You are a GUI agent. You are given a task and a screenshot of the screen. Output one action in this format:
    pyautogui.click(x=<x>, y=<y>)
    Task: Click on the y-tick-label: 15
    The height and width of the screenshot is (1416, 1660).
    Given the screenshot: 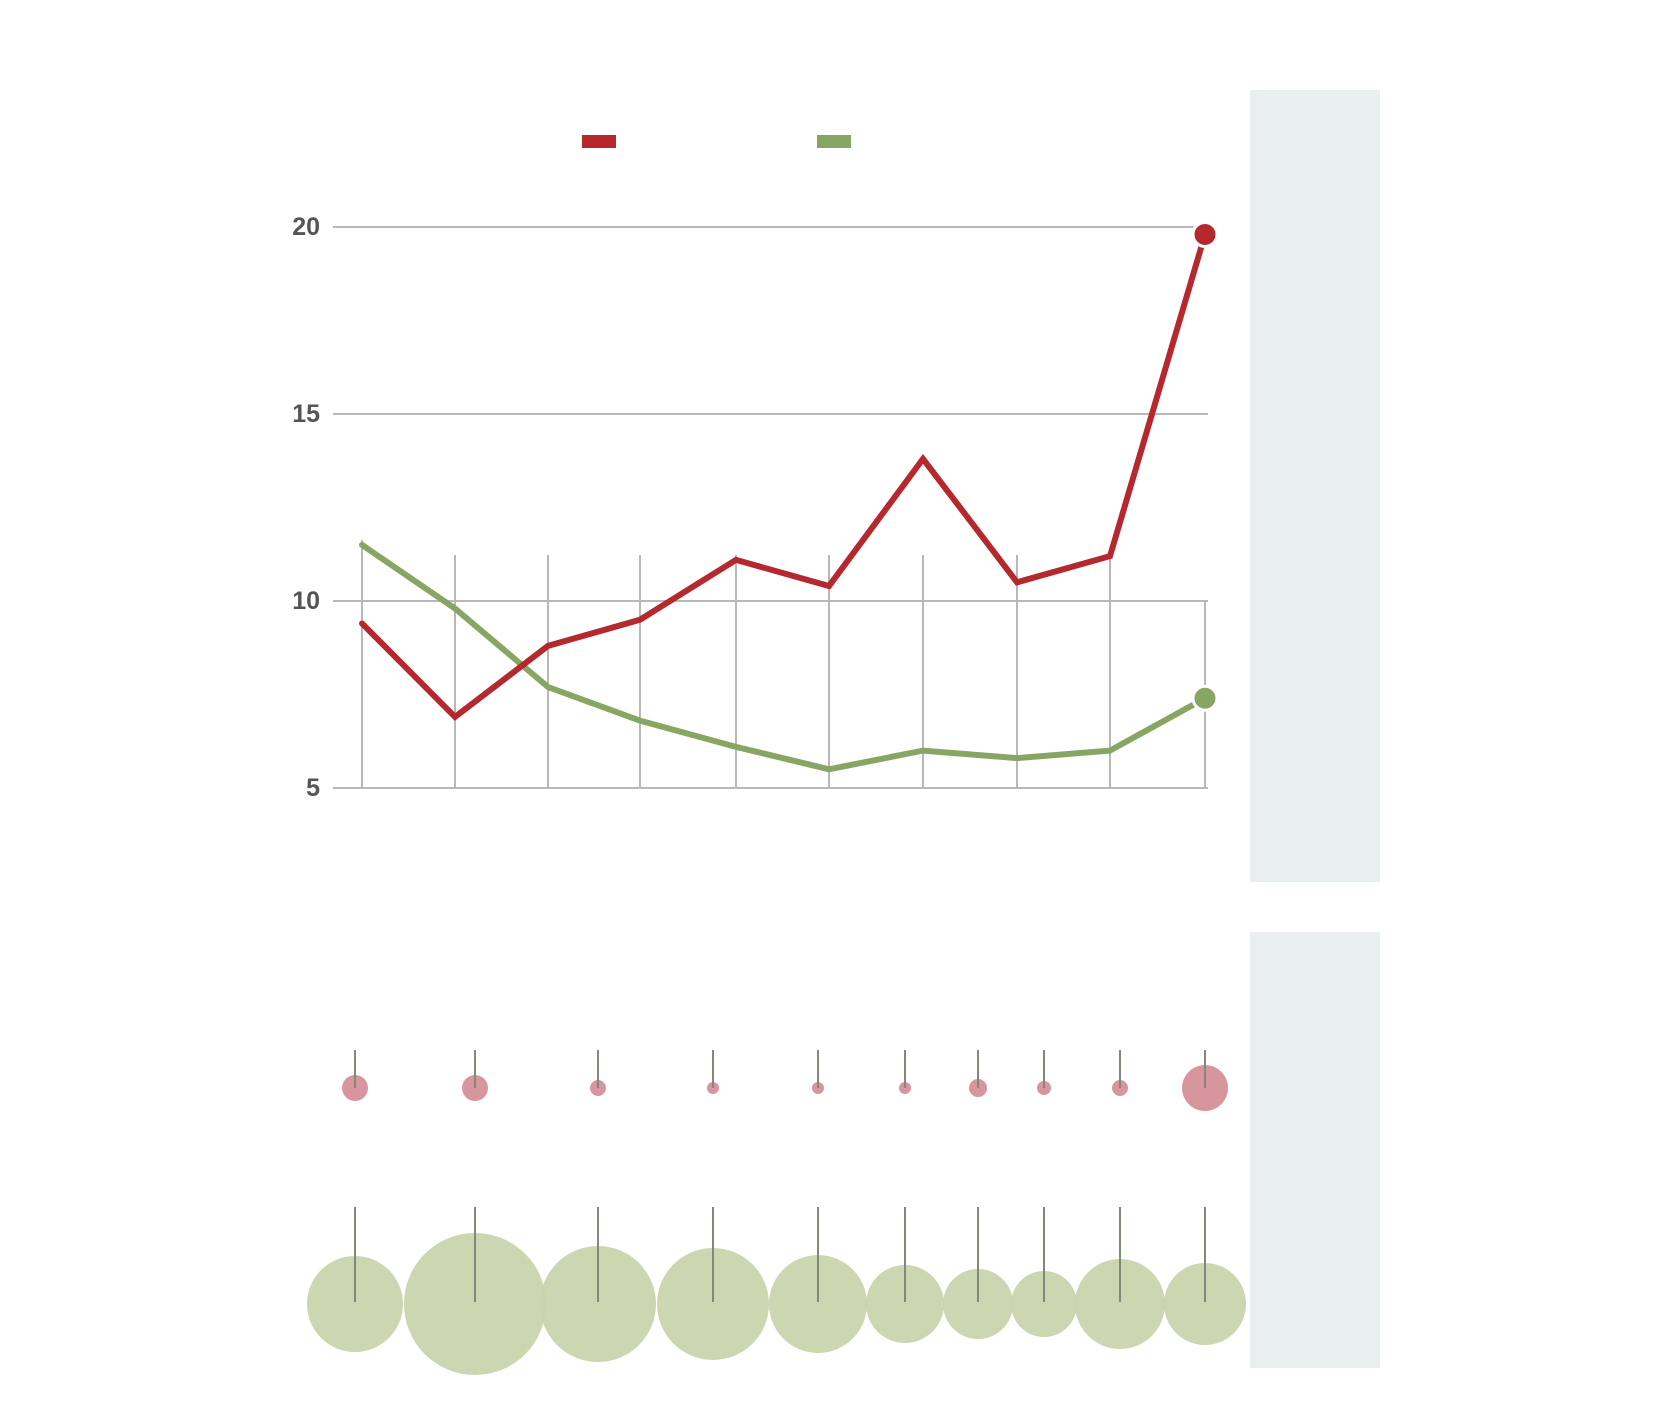 What is the action you would take?
    pyautogui.click(x=306, y=414)
    